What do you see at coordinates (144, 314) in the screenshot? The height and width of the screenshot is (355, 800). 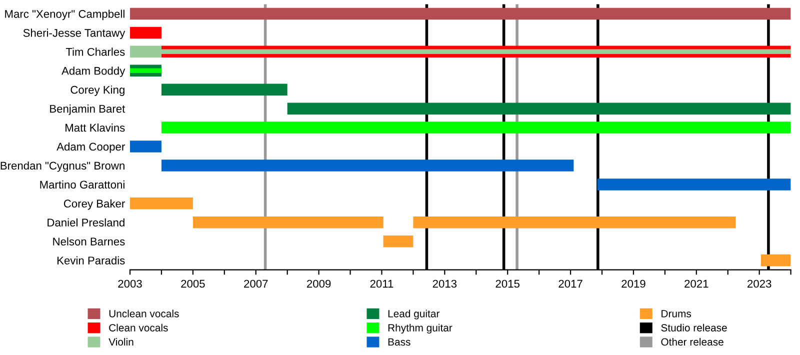 I see `legend-label: Unclean vocals` at bounding box center [144, 314].